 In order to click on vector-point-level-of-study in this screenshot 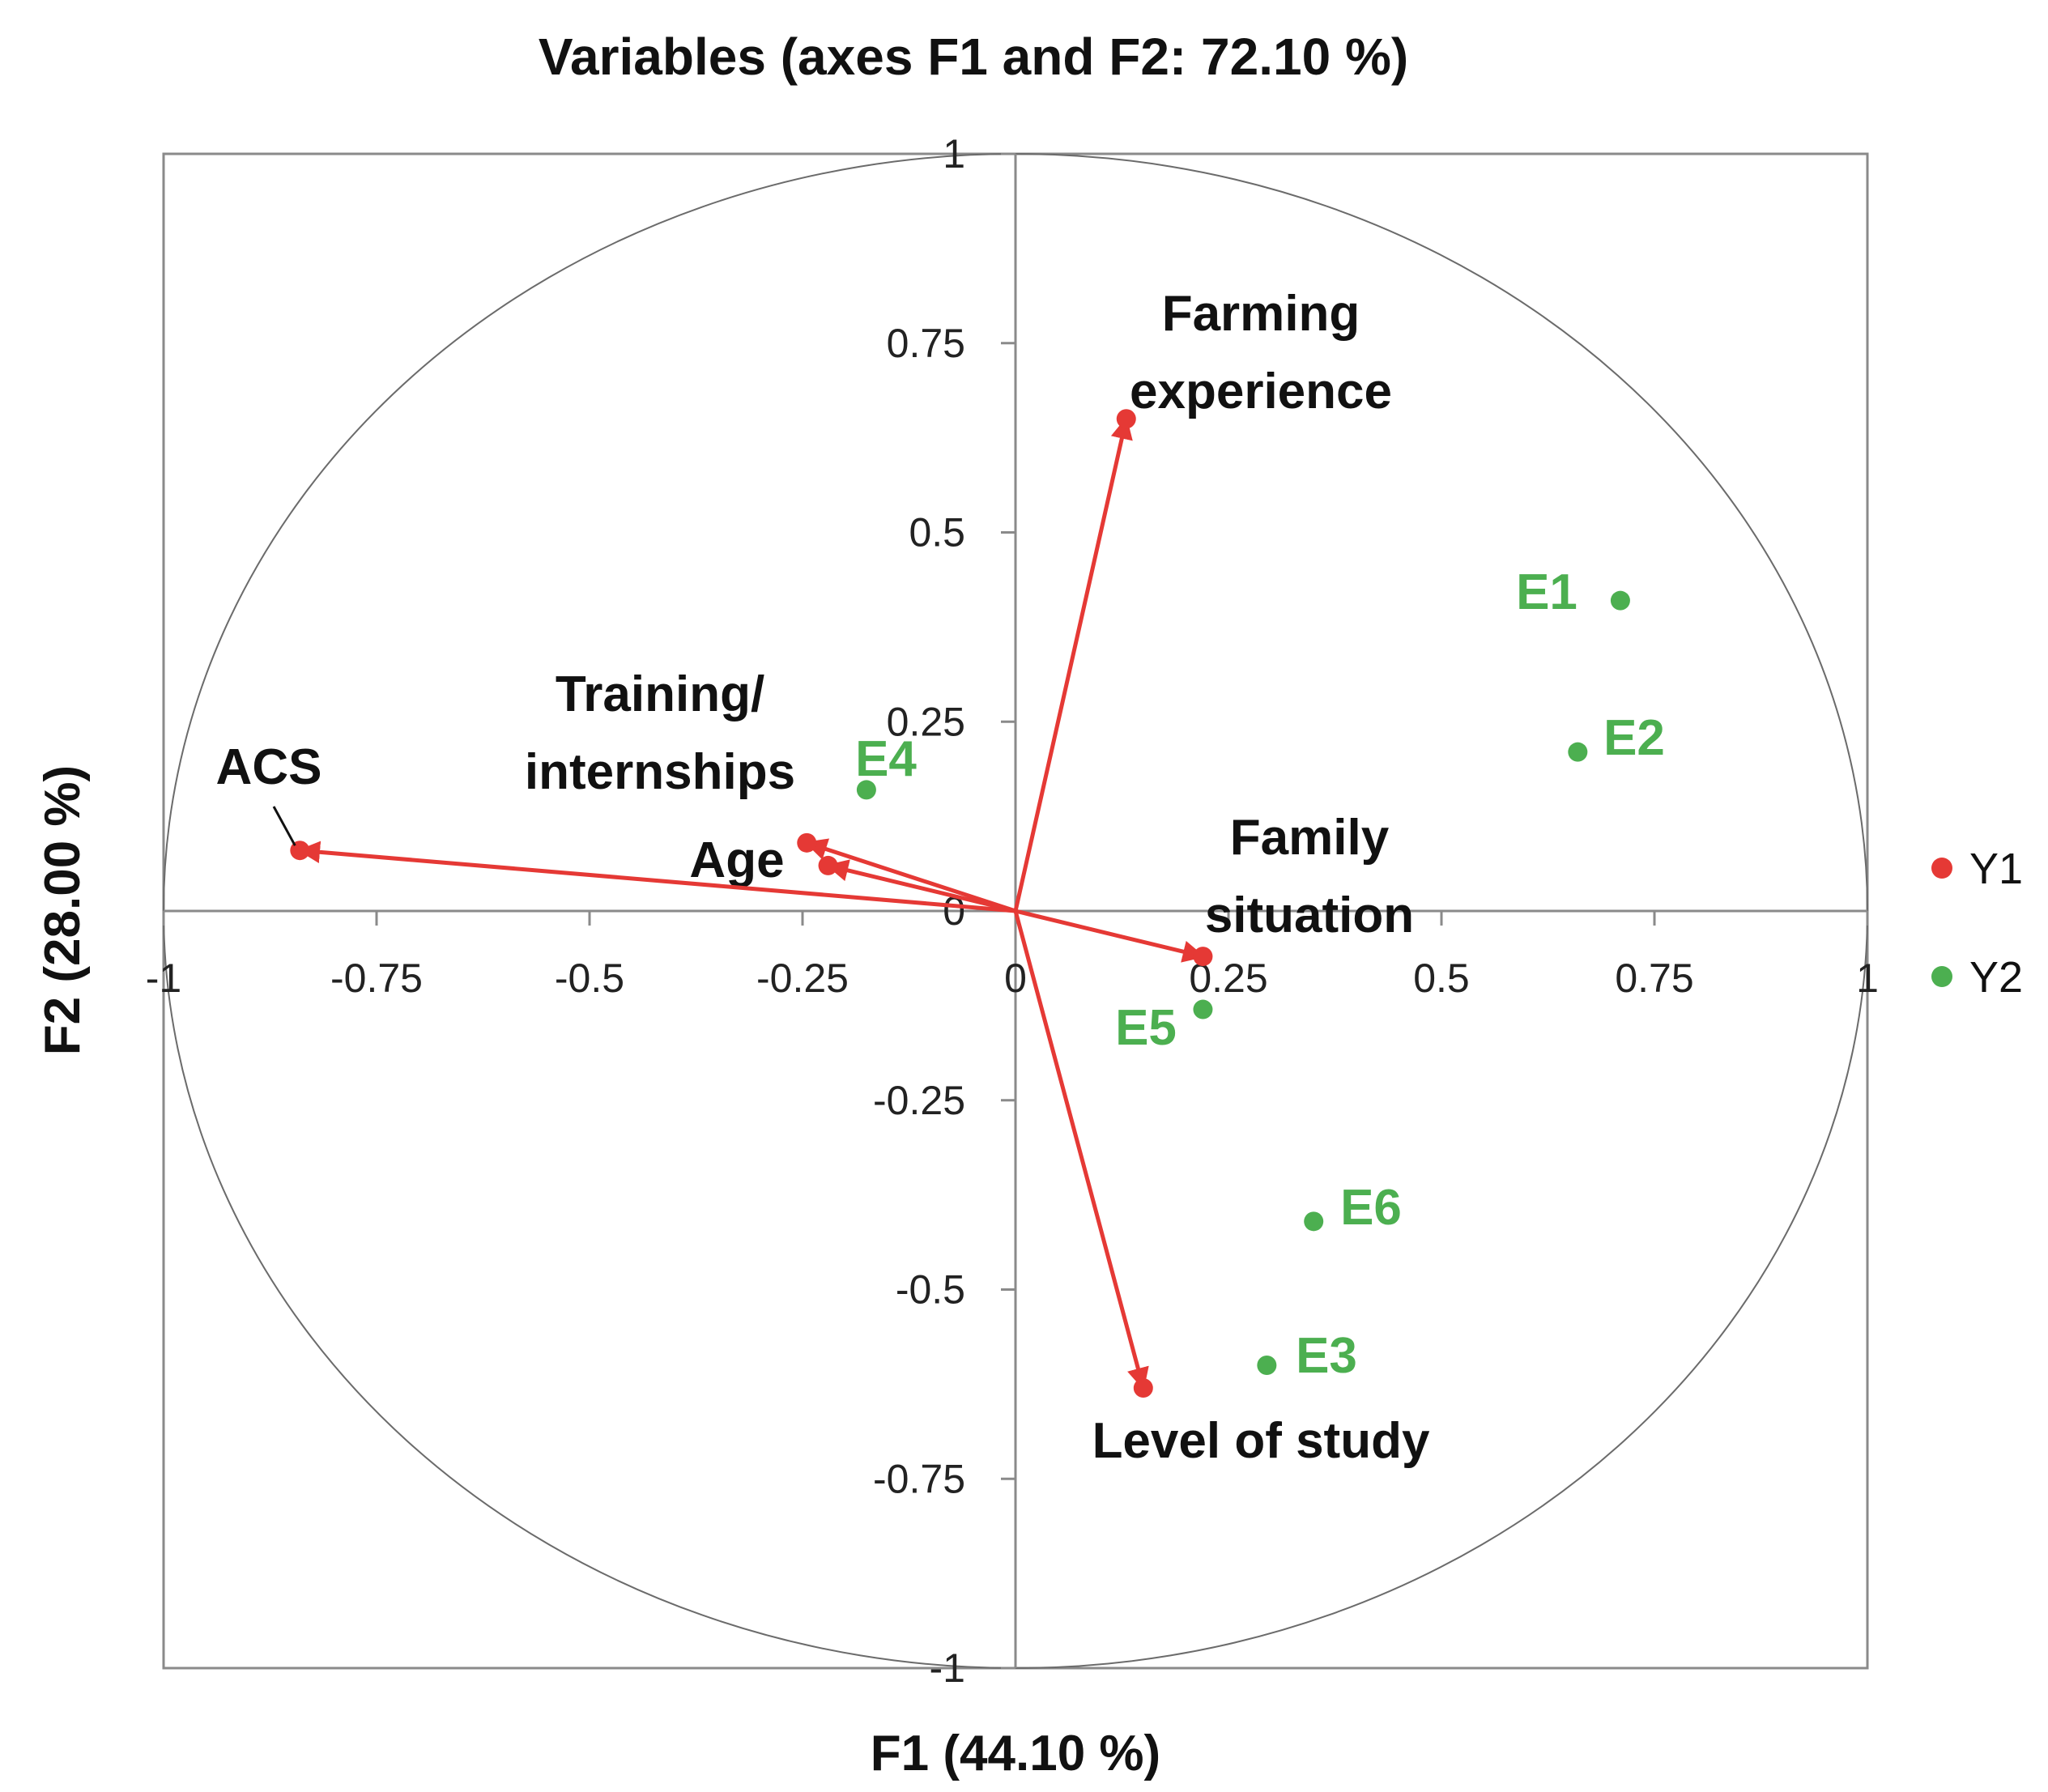, I will do `click(1143, 1388)`.